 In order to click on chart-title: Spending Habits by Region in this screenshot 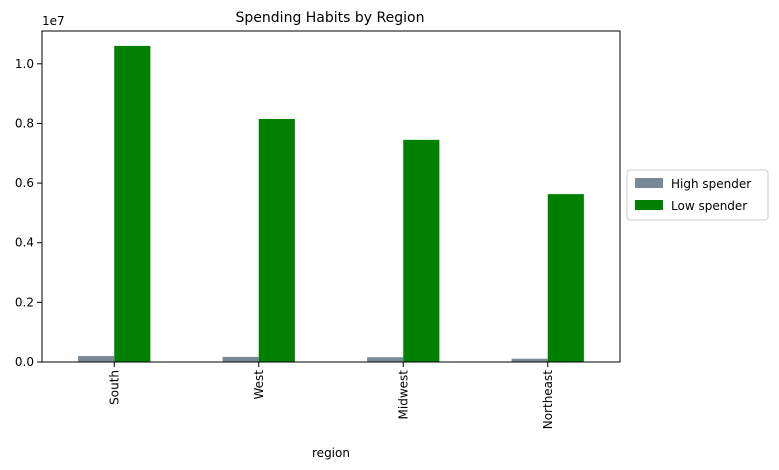, I will do `click(330, 18)`.